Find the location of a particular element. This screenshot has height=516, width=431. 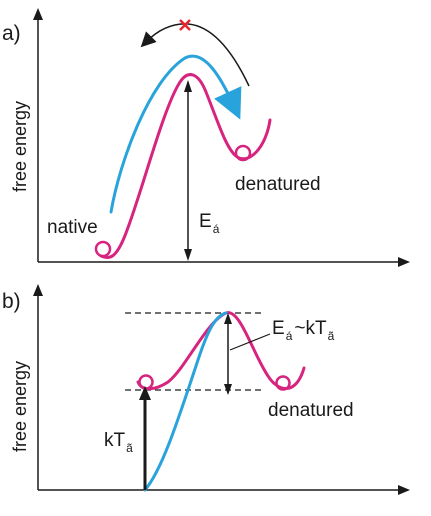

panel-a-barrier-arrowhead-top is located at coordinates (188, 86).